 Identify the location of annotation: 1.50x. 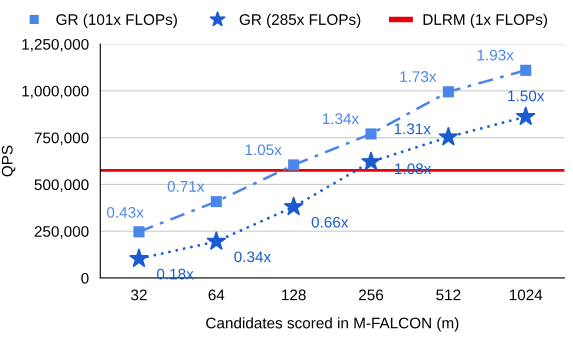
(526, 96).